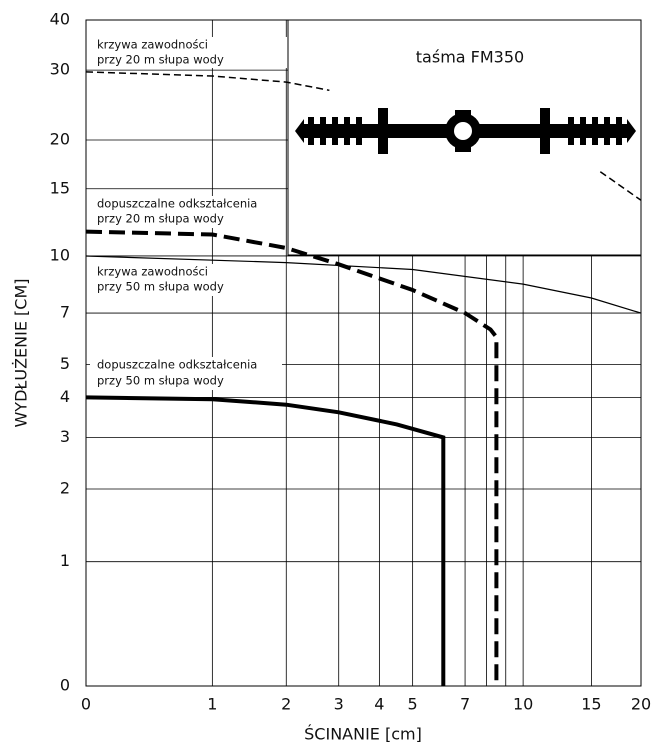 The height and width of the screenshot is (746, 657). Describe the element at coordinates (339, 704) in the screenshot. I see `x-tick-label: 3` at that location.